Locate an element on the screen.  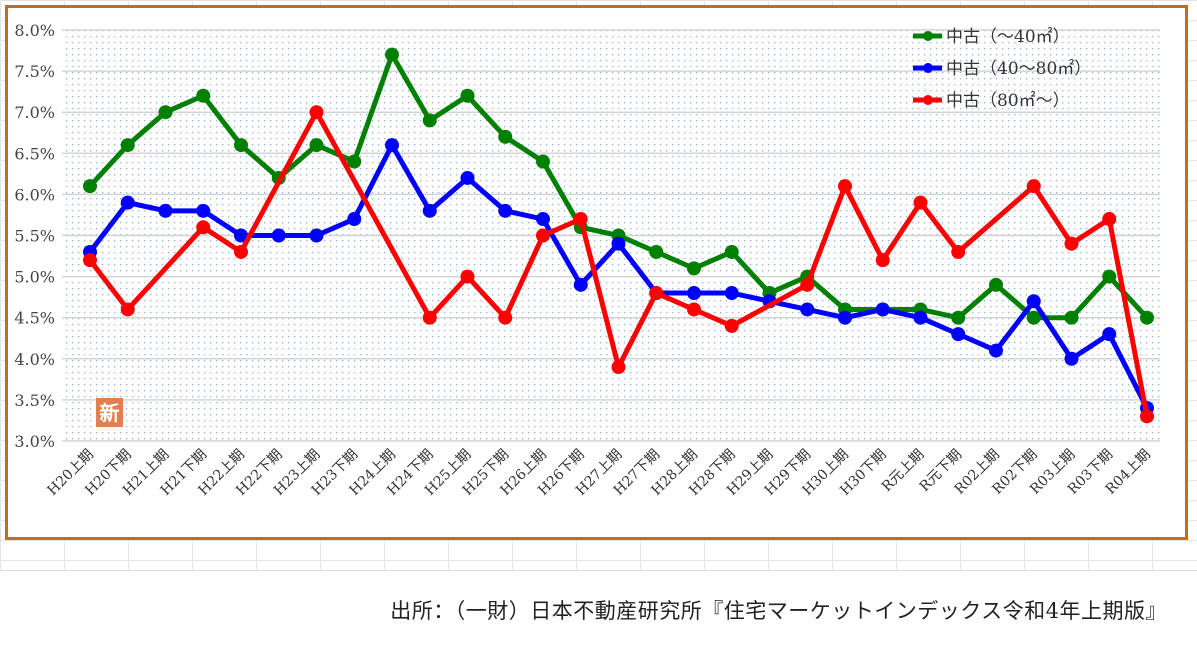
y-tick-label: 3.0% is located at coordinates (34, 441).